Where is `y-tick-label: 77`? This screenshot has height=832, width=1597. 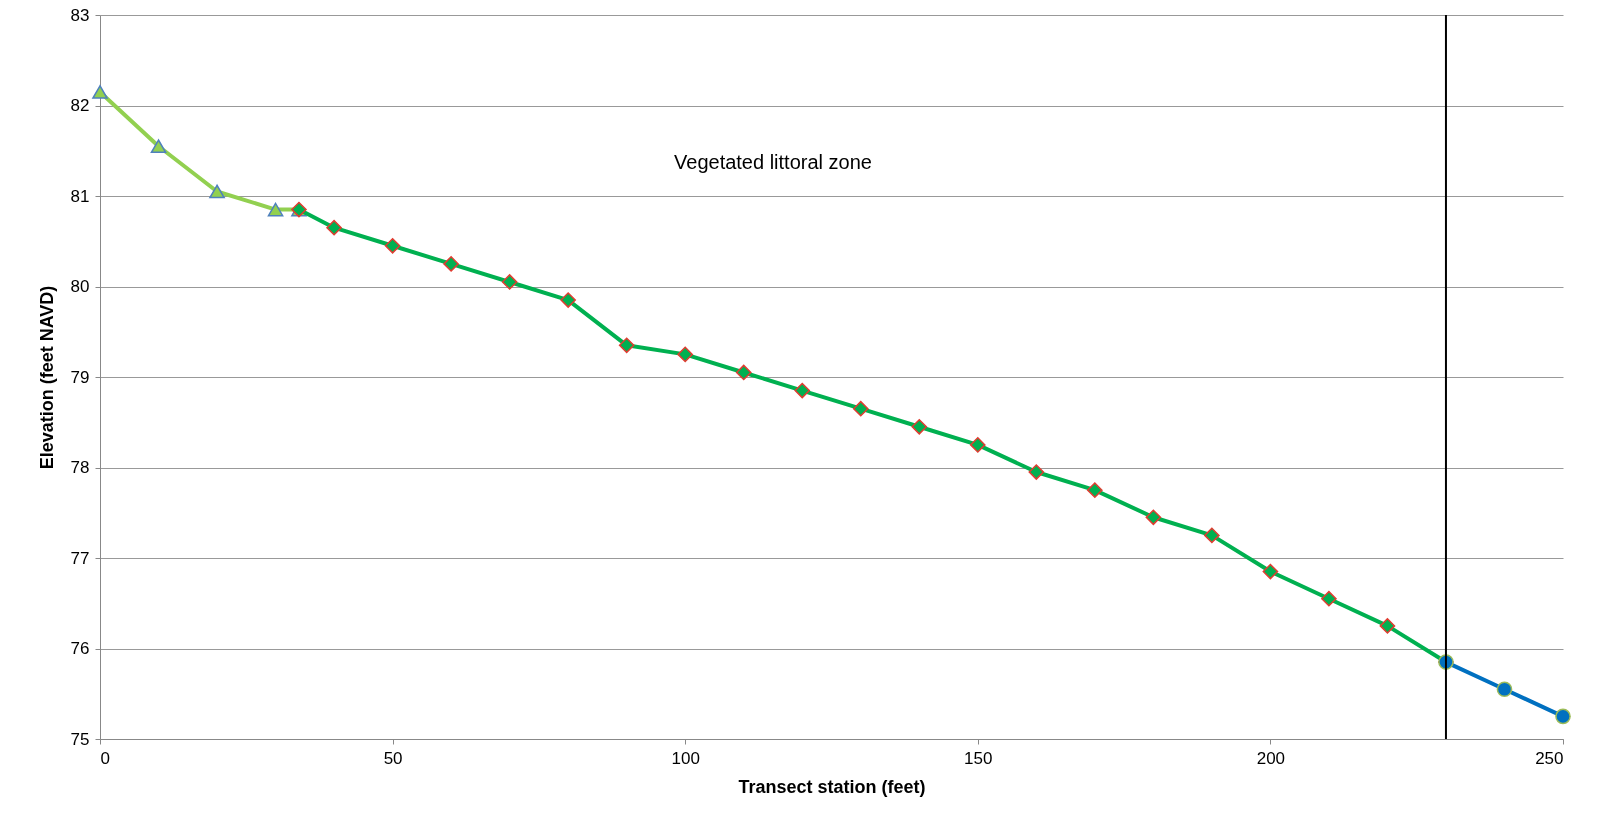 y-tick-label: 77 is located at coordinates (80, 558).